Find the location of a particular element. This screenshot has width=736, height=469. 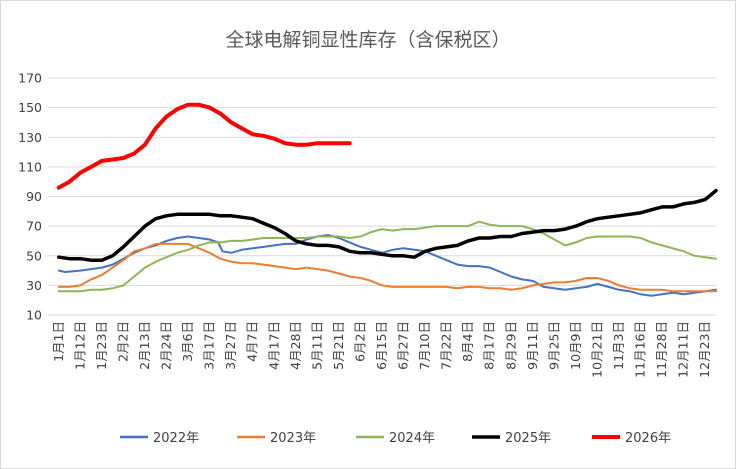

x-tick-label: 2月24日 is located at coordinates (166, 345).